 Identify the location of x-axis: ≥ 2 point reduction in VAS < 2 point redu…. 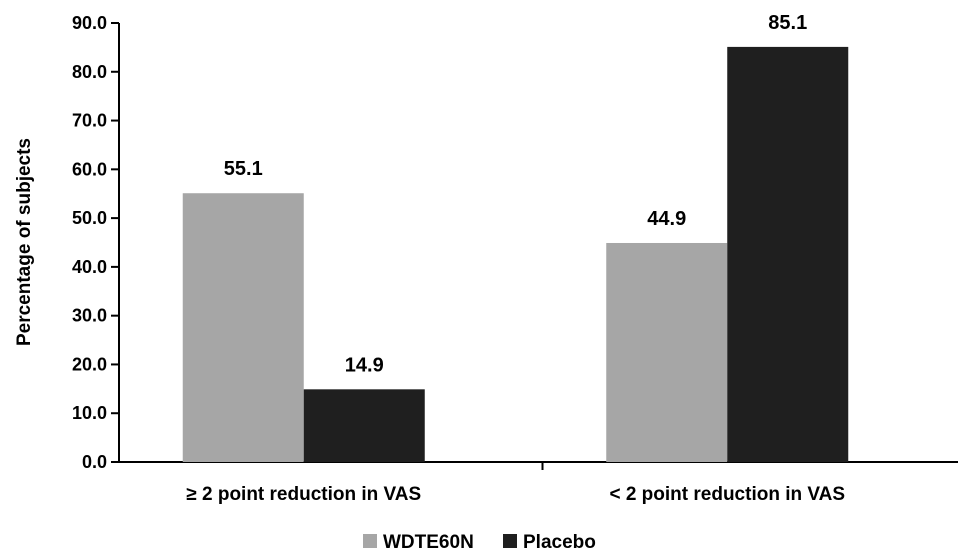
(538, 483).